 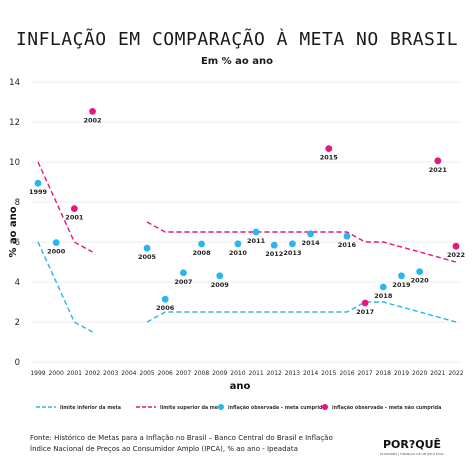 What do you see at coordinates (419, 373) in the screenshot?
I see `x-tick-2020: 2020` at bounding box center [419, 373].